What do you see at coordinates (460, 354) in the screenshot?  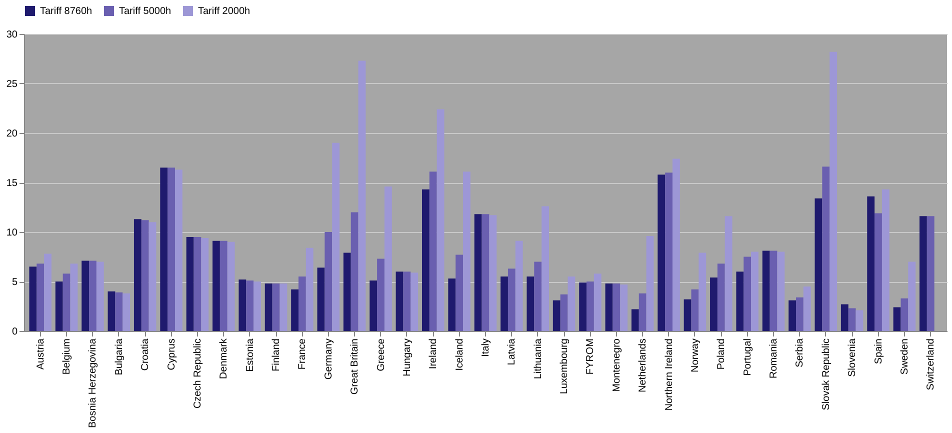 I see `x-tick-label: Iceland` at bounding box center [460, 354].